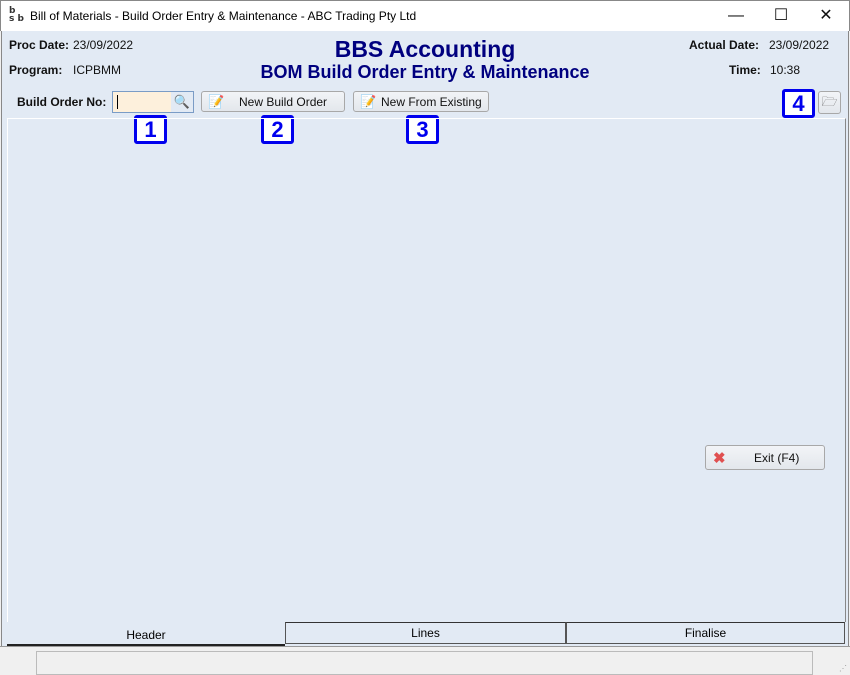  Describe the element at coordinates (826, 15) in the screenshot. I see `close-button: ✕` at that location.